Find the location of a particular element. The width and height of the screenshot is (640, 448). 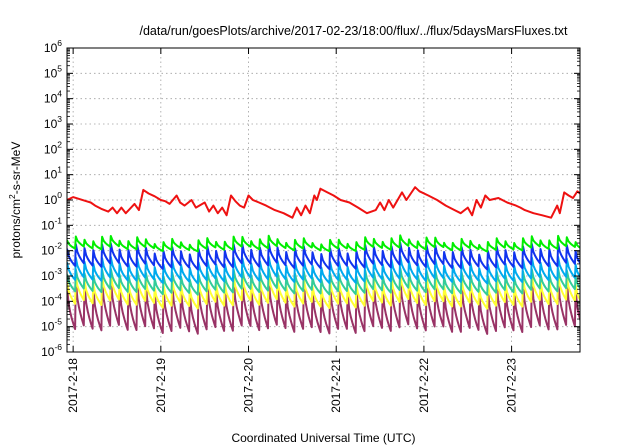

y-tick-exponent: -1 is located at coordinates (58, 220).